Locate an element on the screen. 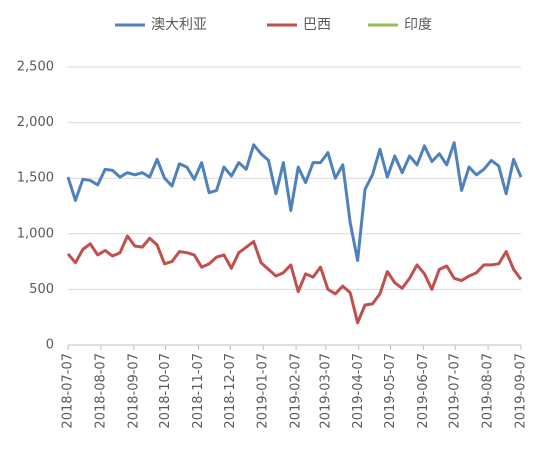 This screenshot has height=454, width=546. y-tick-label: 1,000 is located at coordinates (35, 233).